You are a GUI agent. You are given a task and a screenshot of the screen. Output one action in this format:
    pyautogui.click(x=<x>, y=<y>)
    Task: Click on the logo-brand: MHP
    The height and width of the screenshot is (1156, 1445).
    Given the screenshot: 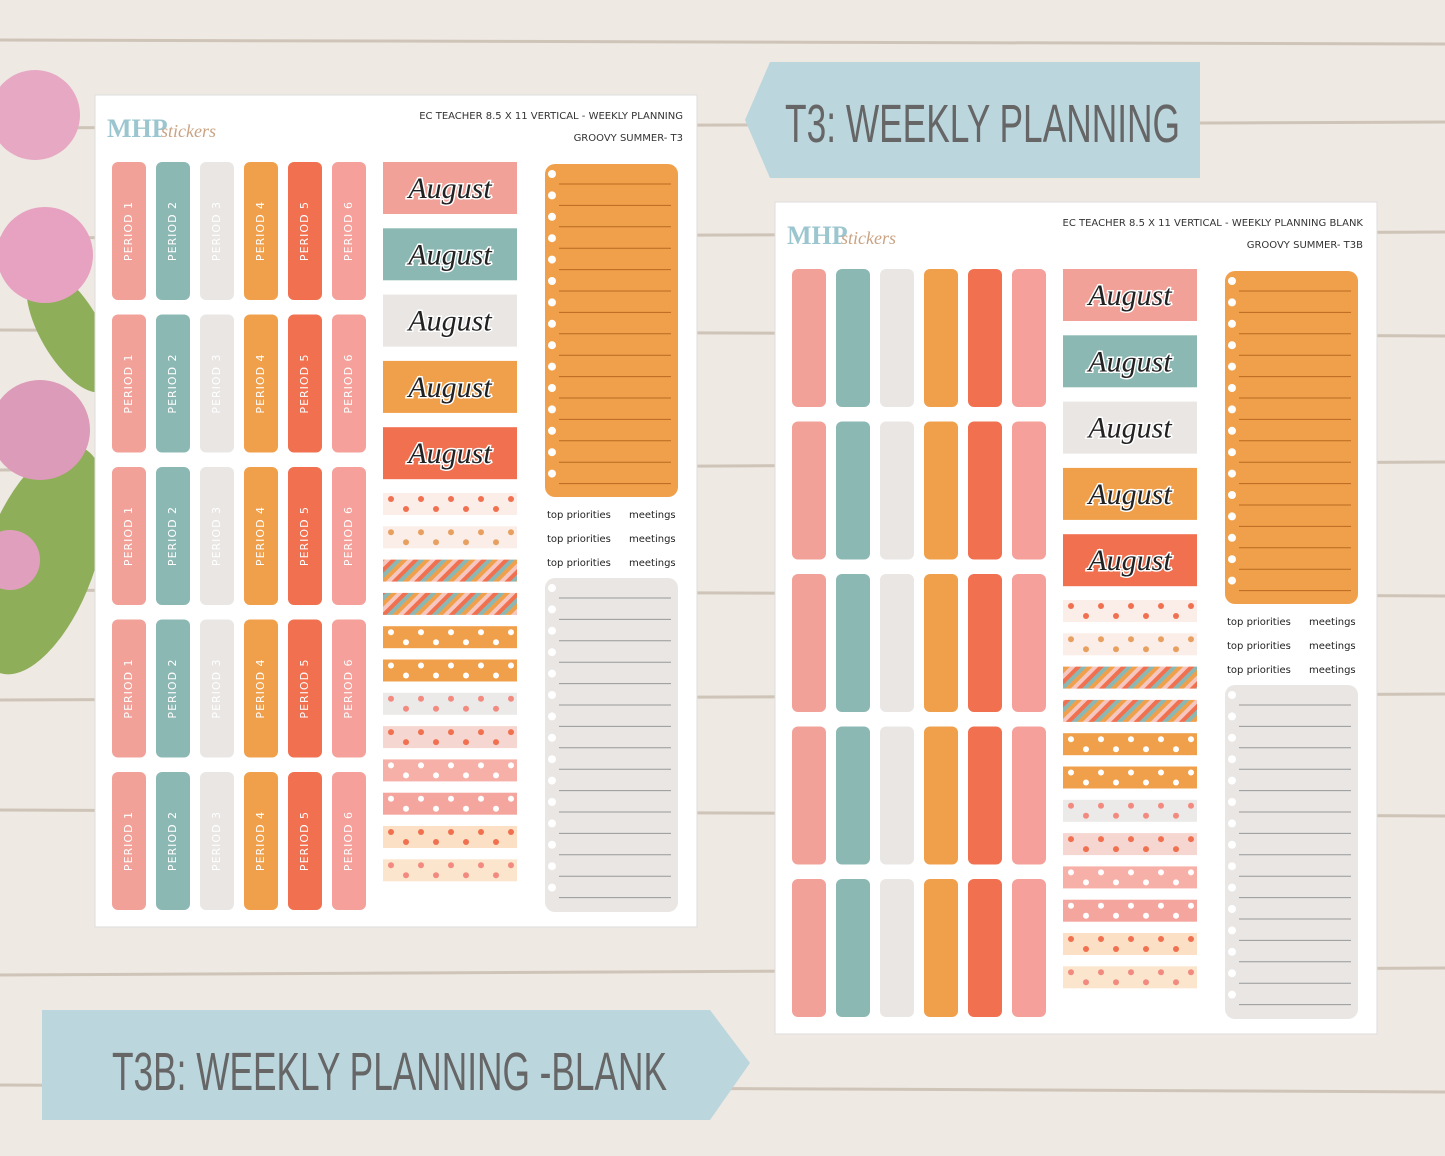 What is the action you would take?
    pyautogui.click(x=137, y=128)
    